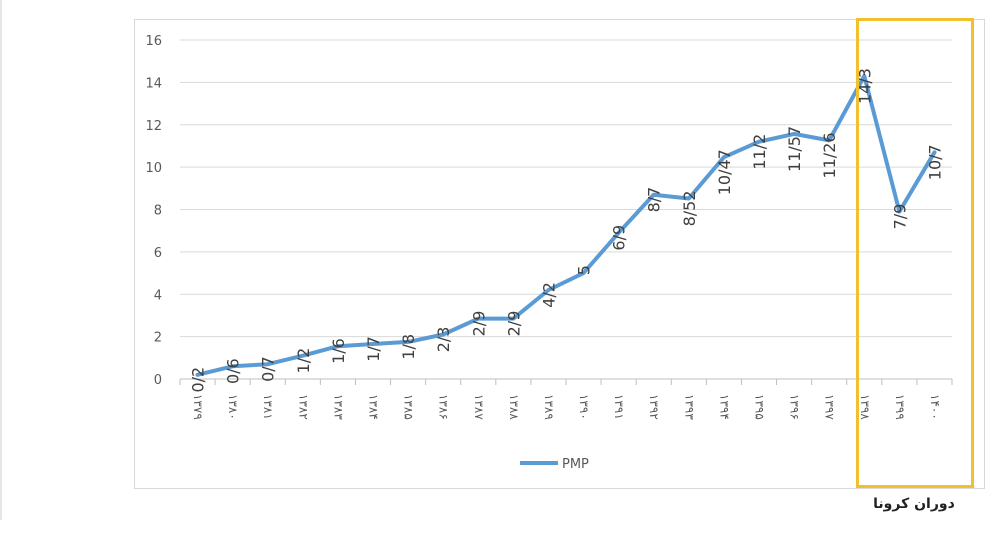 This screenshot has height=560, width=992. I want to click on data-label: 7/9, so click(899, 217).